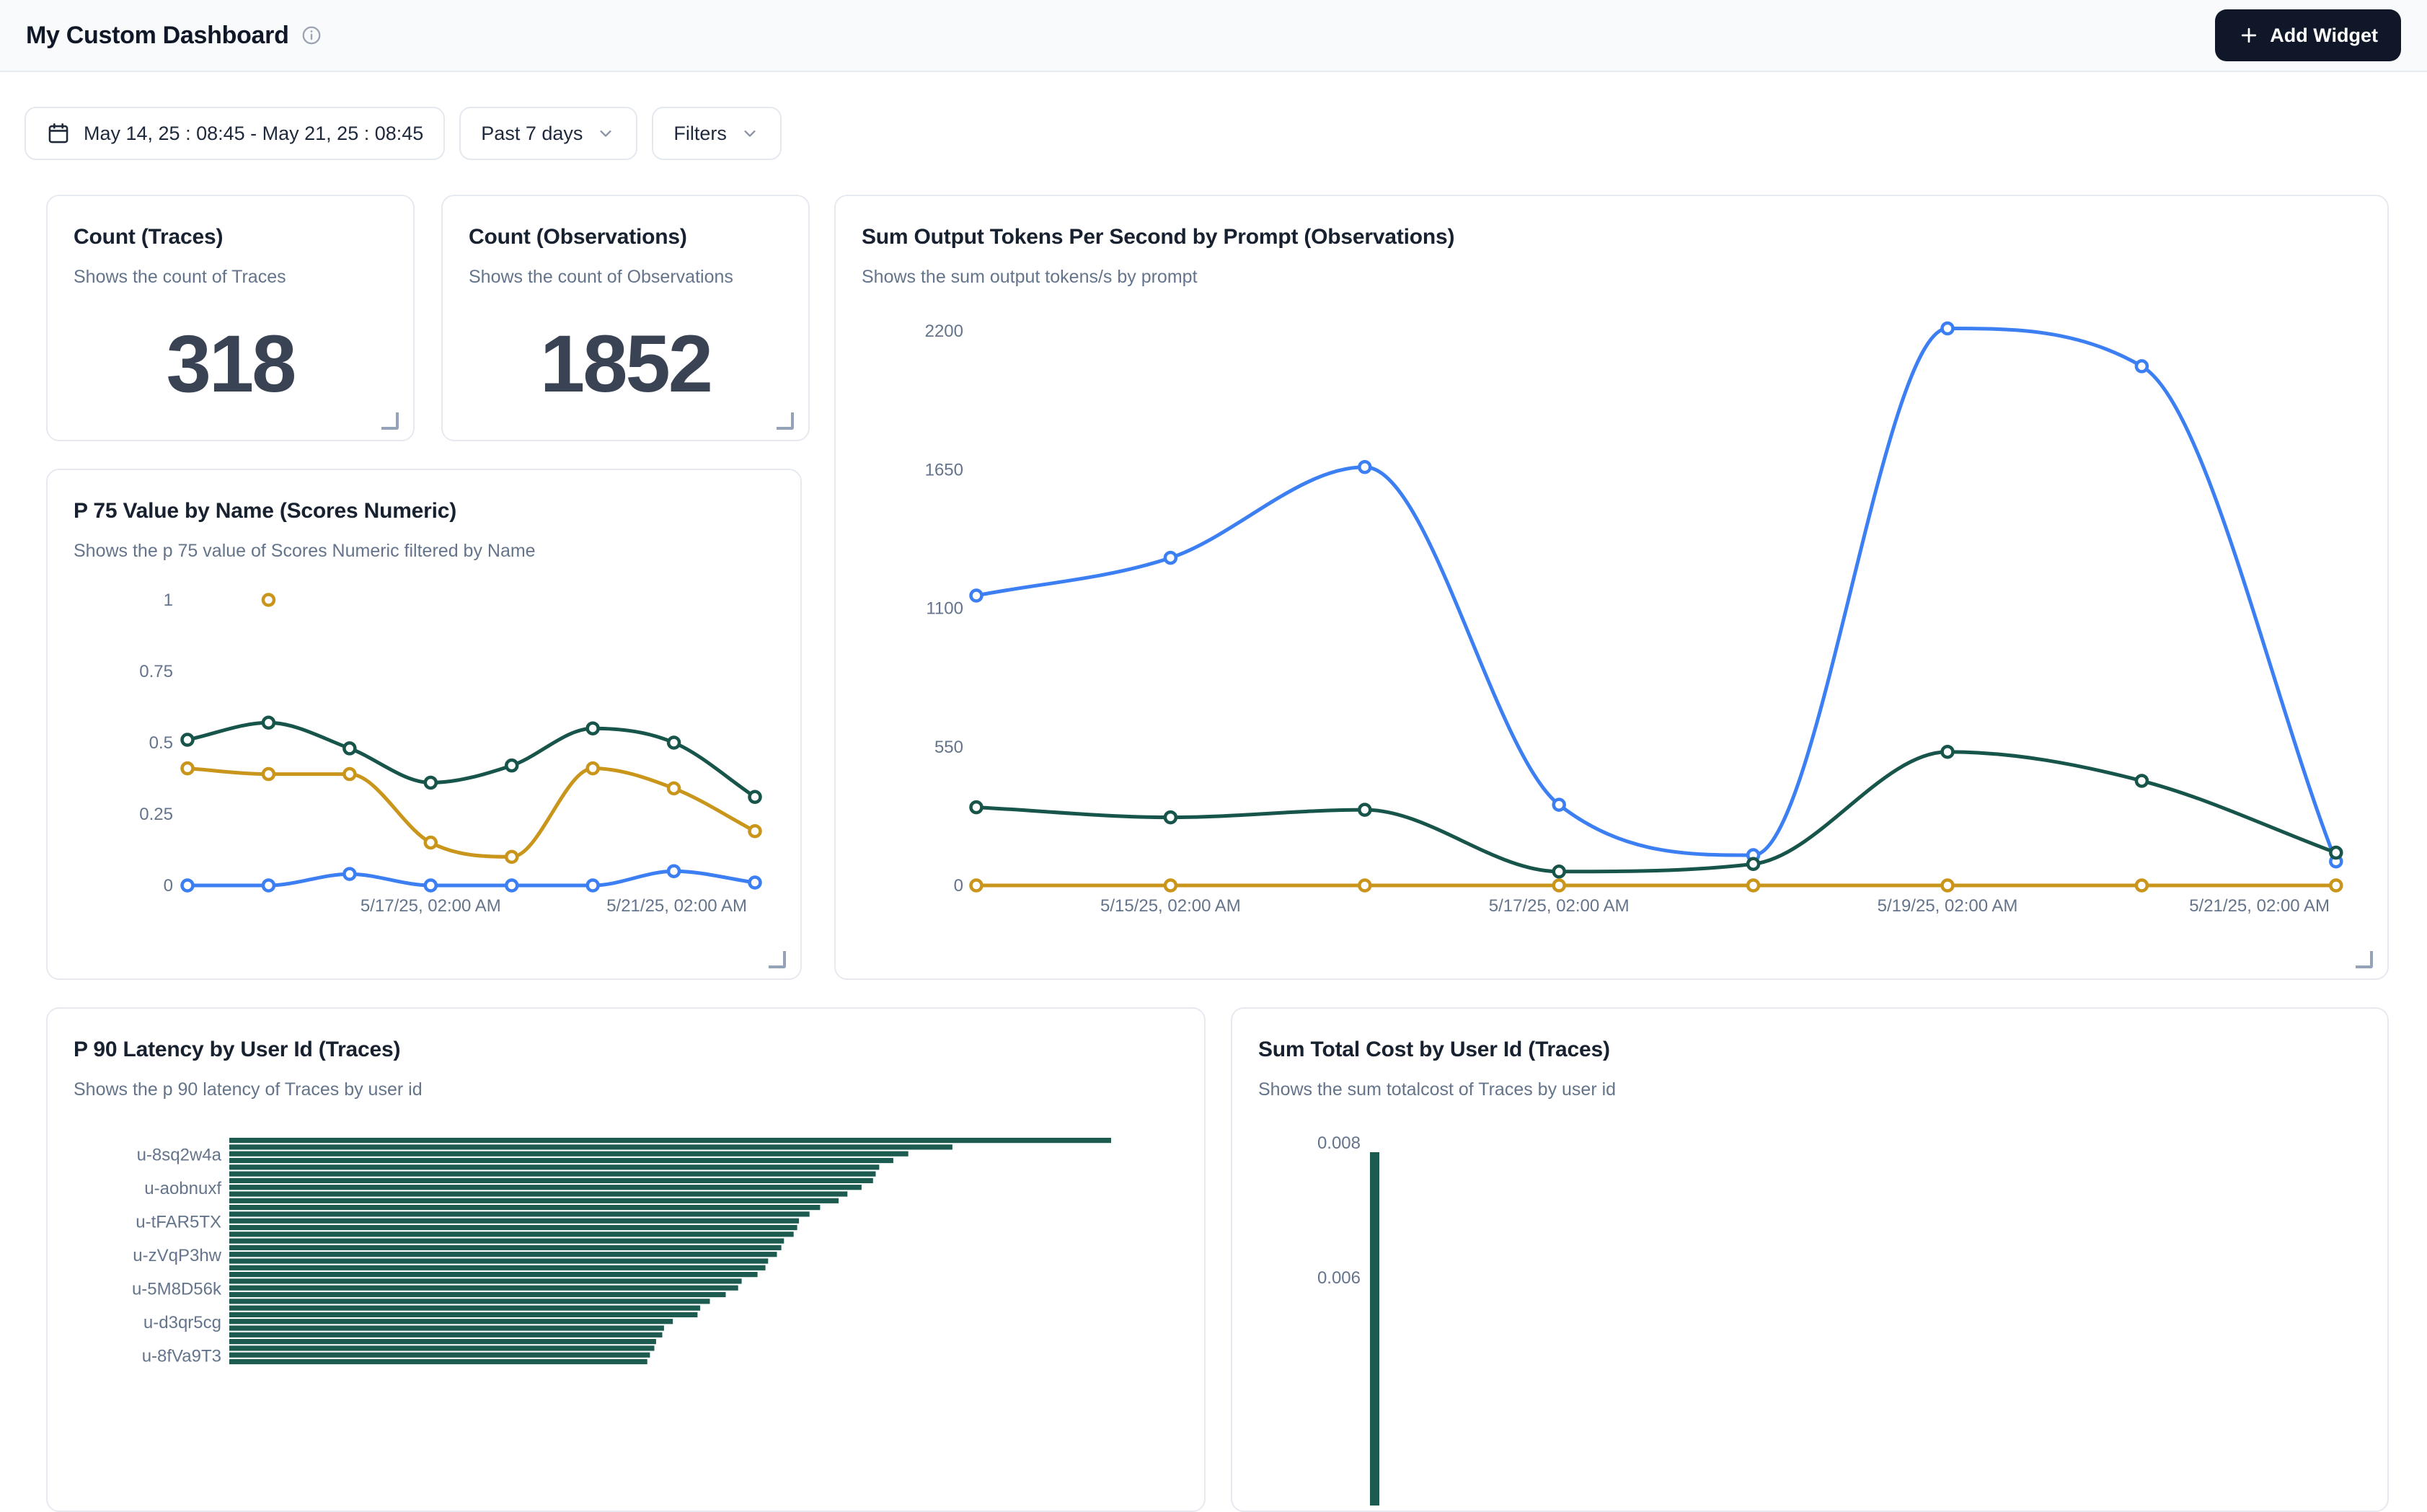 The width and height of the screenshot is (2427, 1512). I want to click on filters-dropdown: Filters, so click(717, 133).